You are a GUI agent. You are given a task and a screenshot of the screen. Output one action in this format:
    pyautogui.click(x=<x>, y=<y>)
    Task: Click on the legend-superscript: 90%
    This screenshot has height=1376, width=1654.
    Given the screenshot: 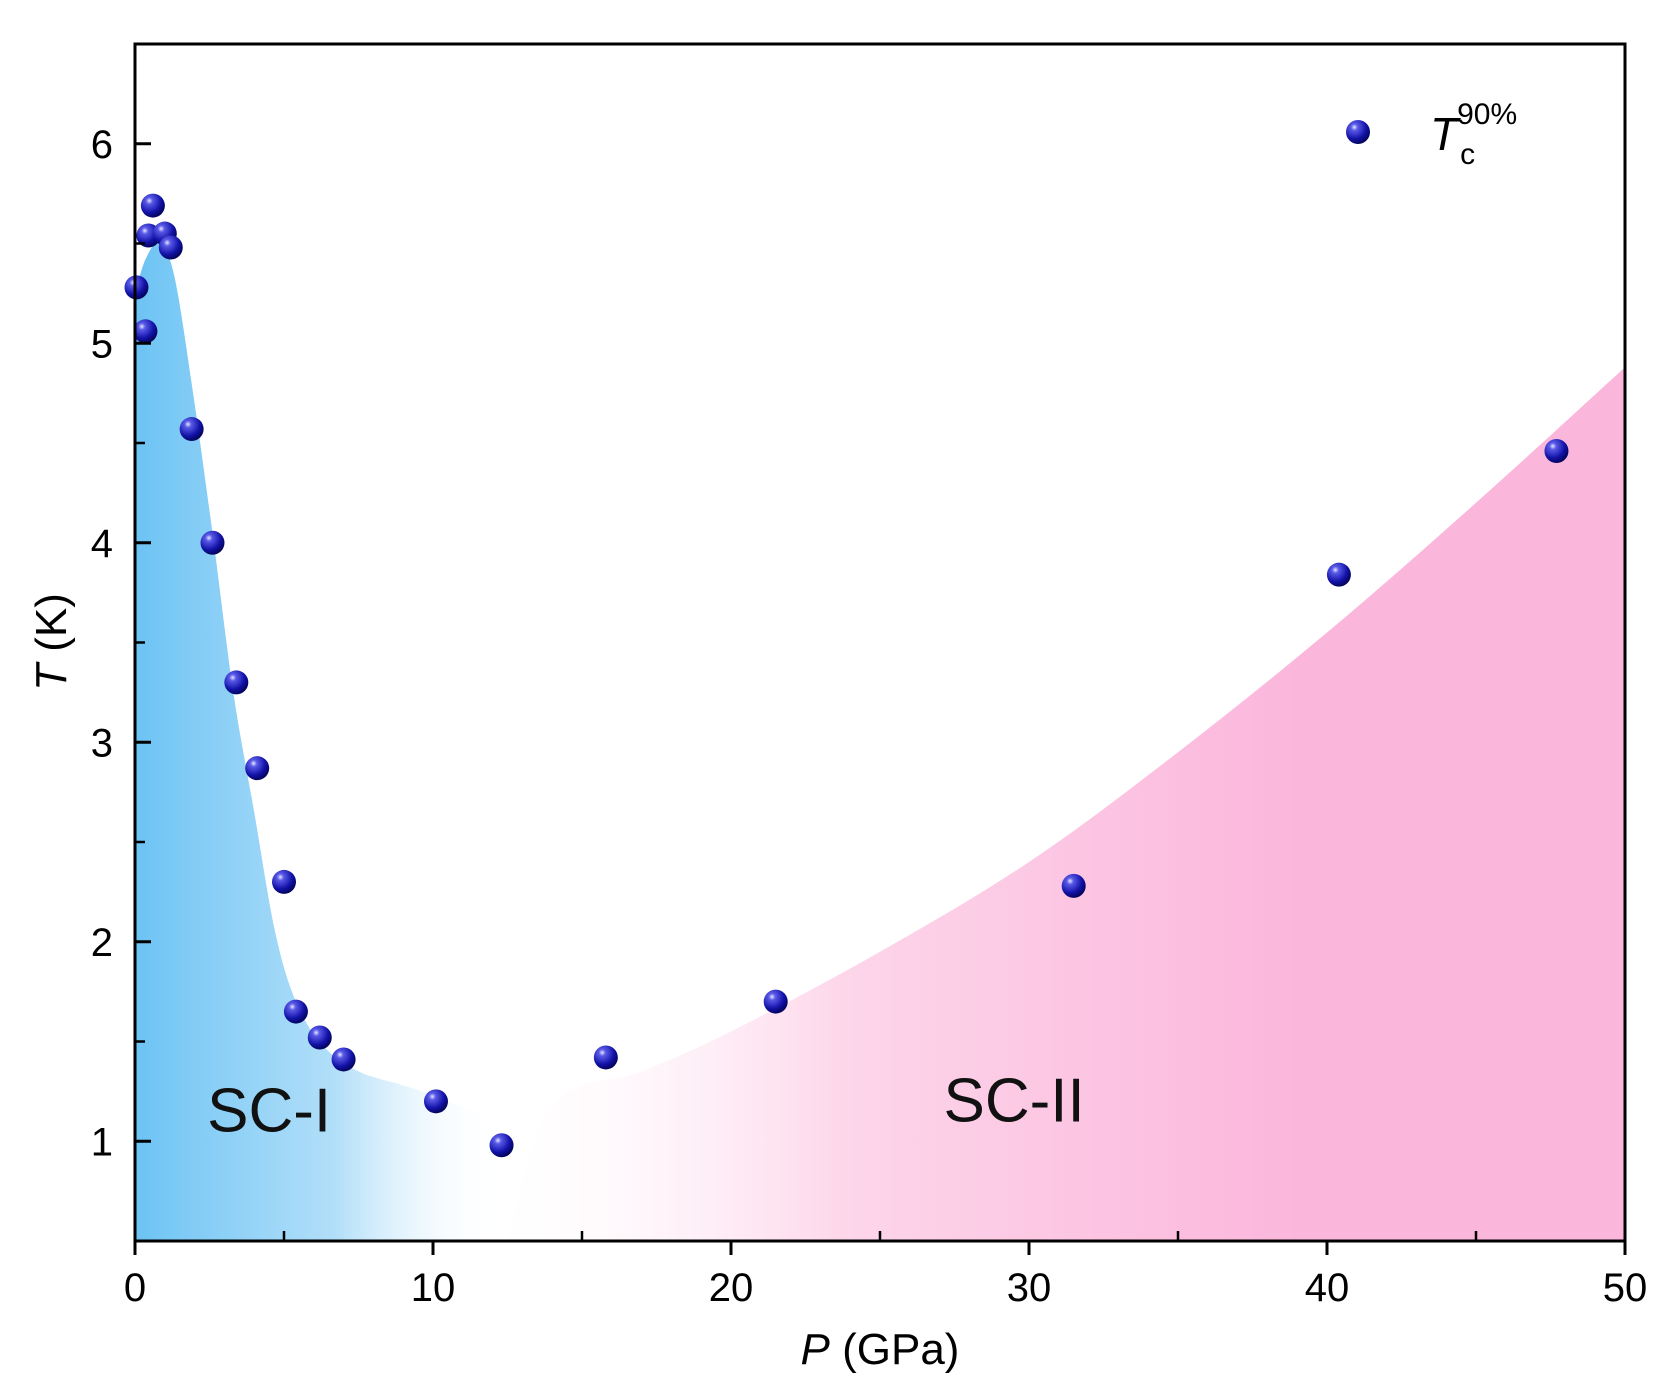 What is the action you would take?
    pyautogui.click(x=1487, y=114)
    